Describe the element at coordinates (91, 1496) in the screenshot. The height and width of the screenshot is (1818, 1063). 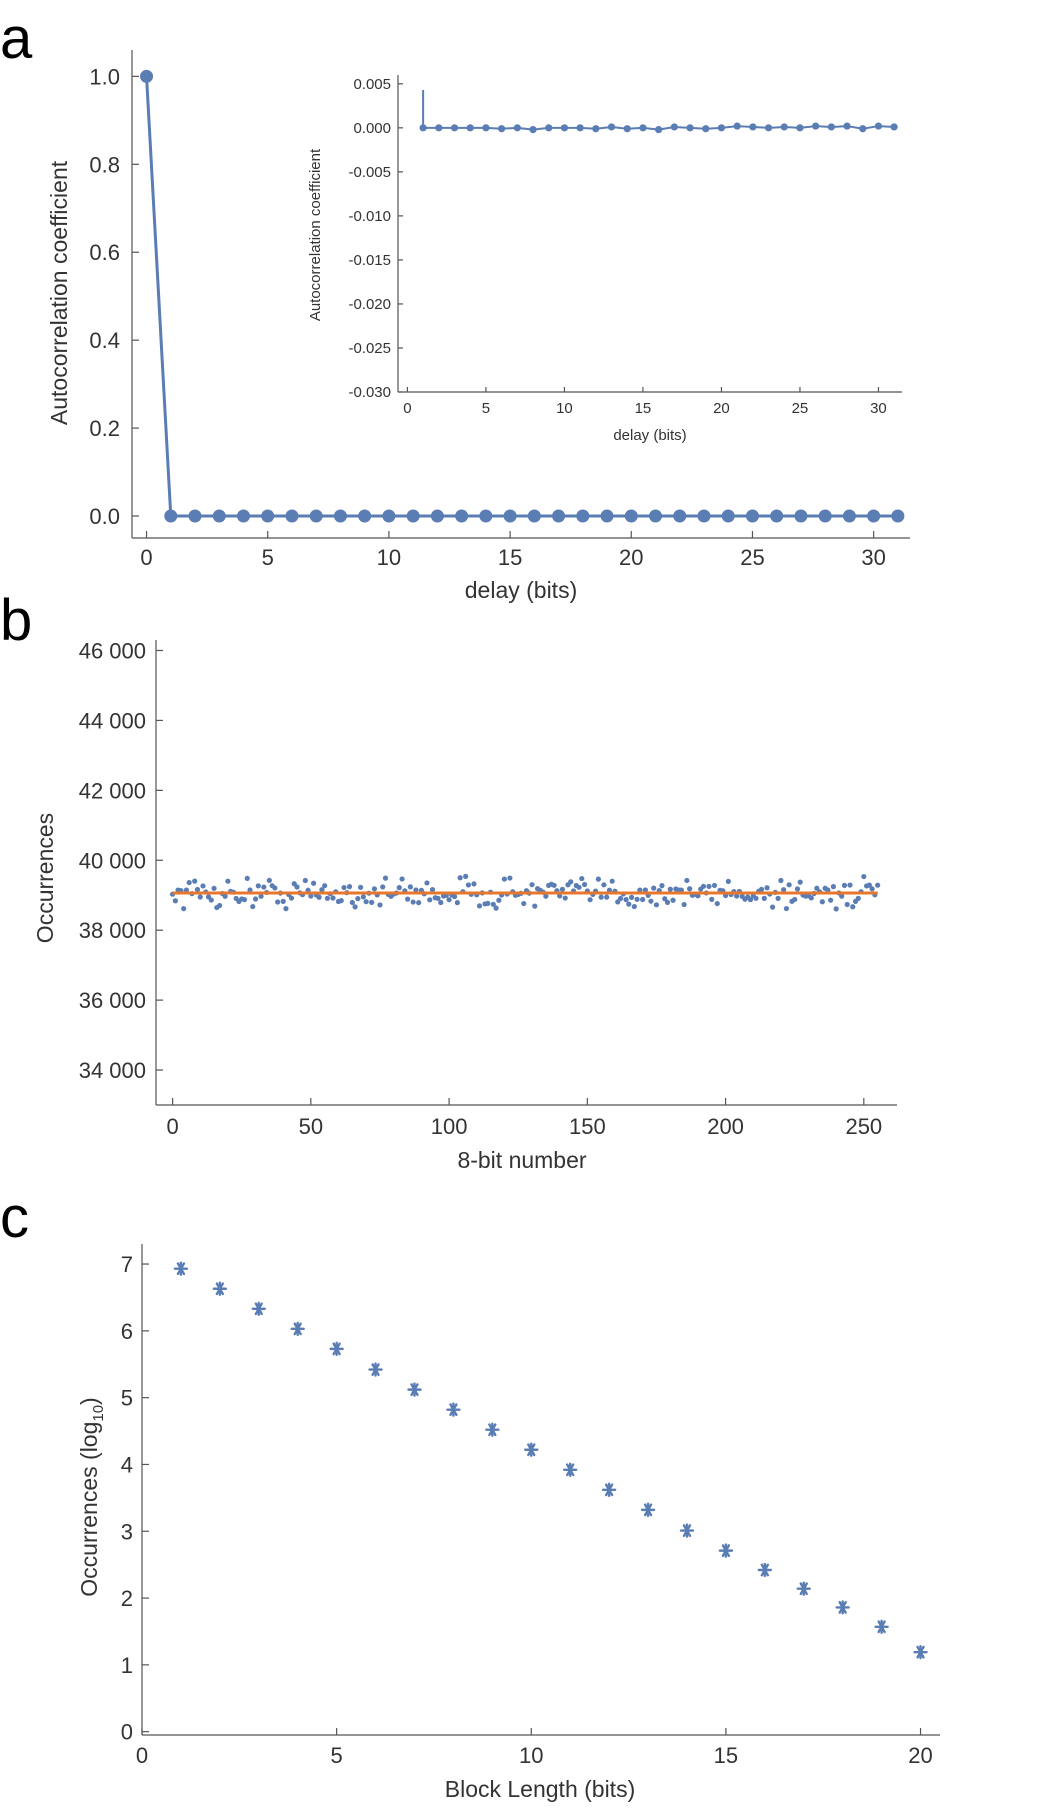
I see `chart-c-y-label: Occurrences (log10)` at that location.